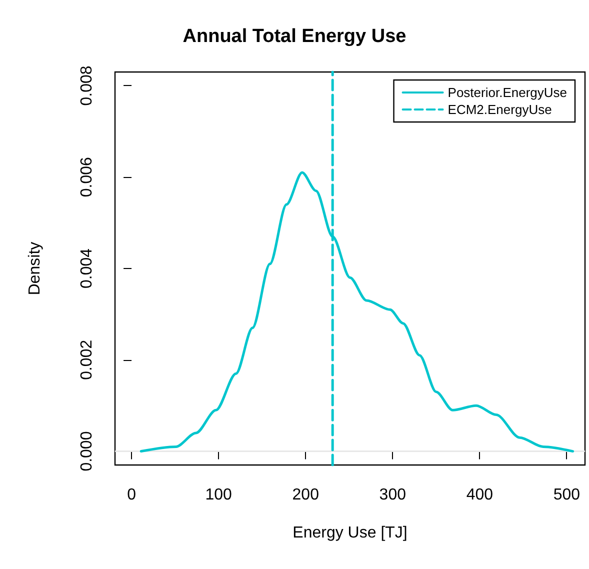 This screenshot has width=589, height=569. I want to click on y-tick-label: 0.004, so click(87, 268).